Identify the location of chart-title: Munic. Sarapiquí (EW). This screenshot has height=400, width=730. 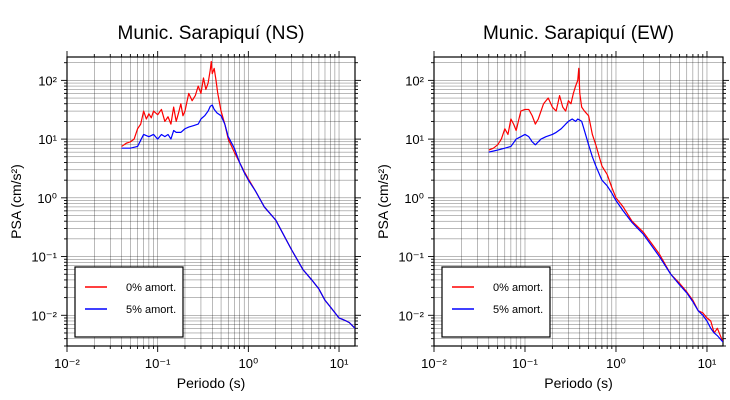
(578, 33).